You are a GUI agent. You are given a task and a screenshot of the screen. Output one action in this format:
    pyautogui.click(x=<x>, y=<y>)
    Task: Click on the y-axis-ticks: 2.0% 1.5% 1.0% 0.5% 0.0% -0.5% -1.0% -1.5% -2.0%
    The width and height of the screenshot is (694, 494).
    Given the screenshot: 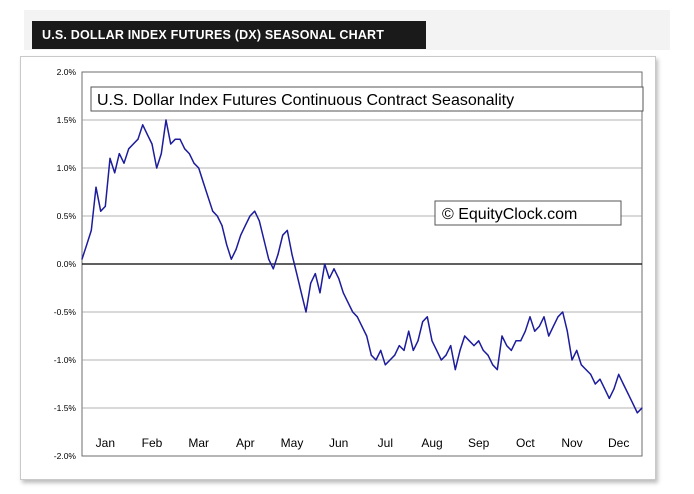 What is the action you would take?
    pyautogui.click(x=65, y=264)
    